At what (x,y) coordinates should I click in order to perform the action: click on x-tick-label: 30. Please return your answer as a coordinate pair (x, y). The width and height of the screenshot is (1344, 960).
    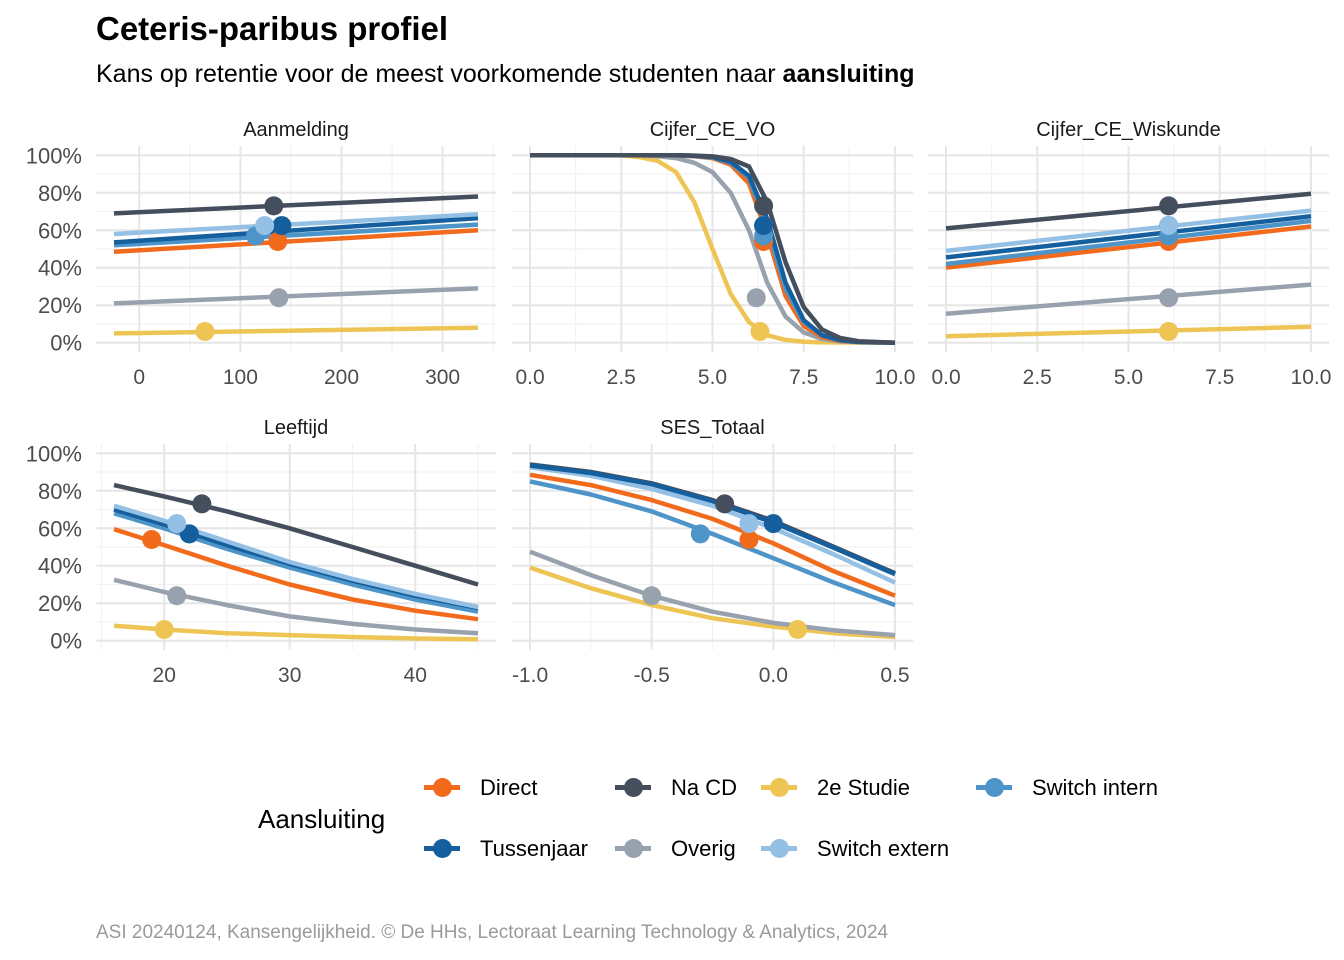
    Looking at the image, I should click on (289, 675).